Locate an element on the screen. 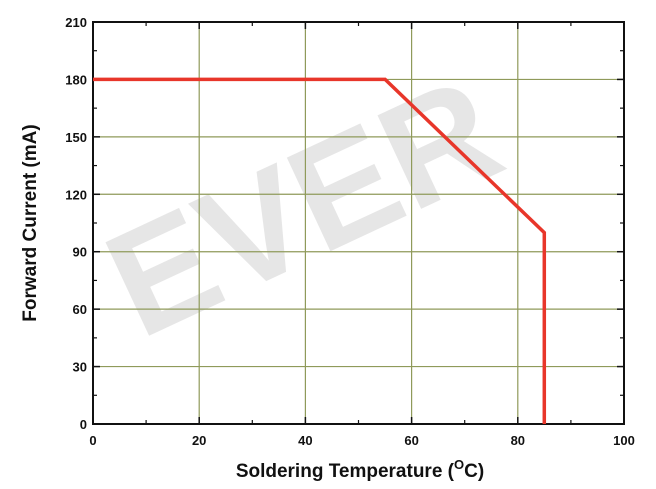 This screenshot has height=489, width=656. y-tick-label-150: 150 is located at coordinates (76, 137).